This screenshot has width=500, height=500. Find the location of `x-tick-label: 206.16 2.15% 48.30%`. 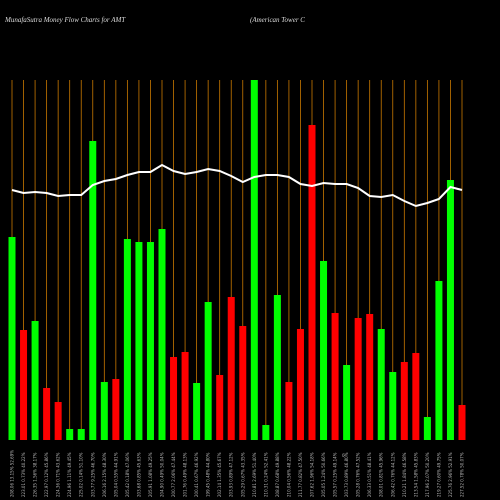

x-tick-label: 206.16 2.15% 48.30% is located at coordinates (104, 474).